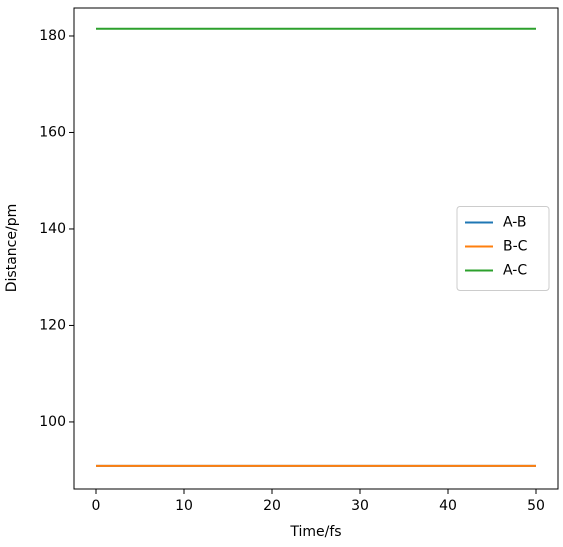  Describe the element at coordinates (515, 247) in the screenshot. I see `legend-label: B-C` at that location.